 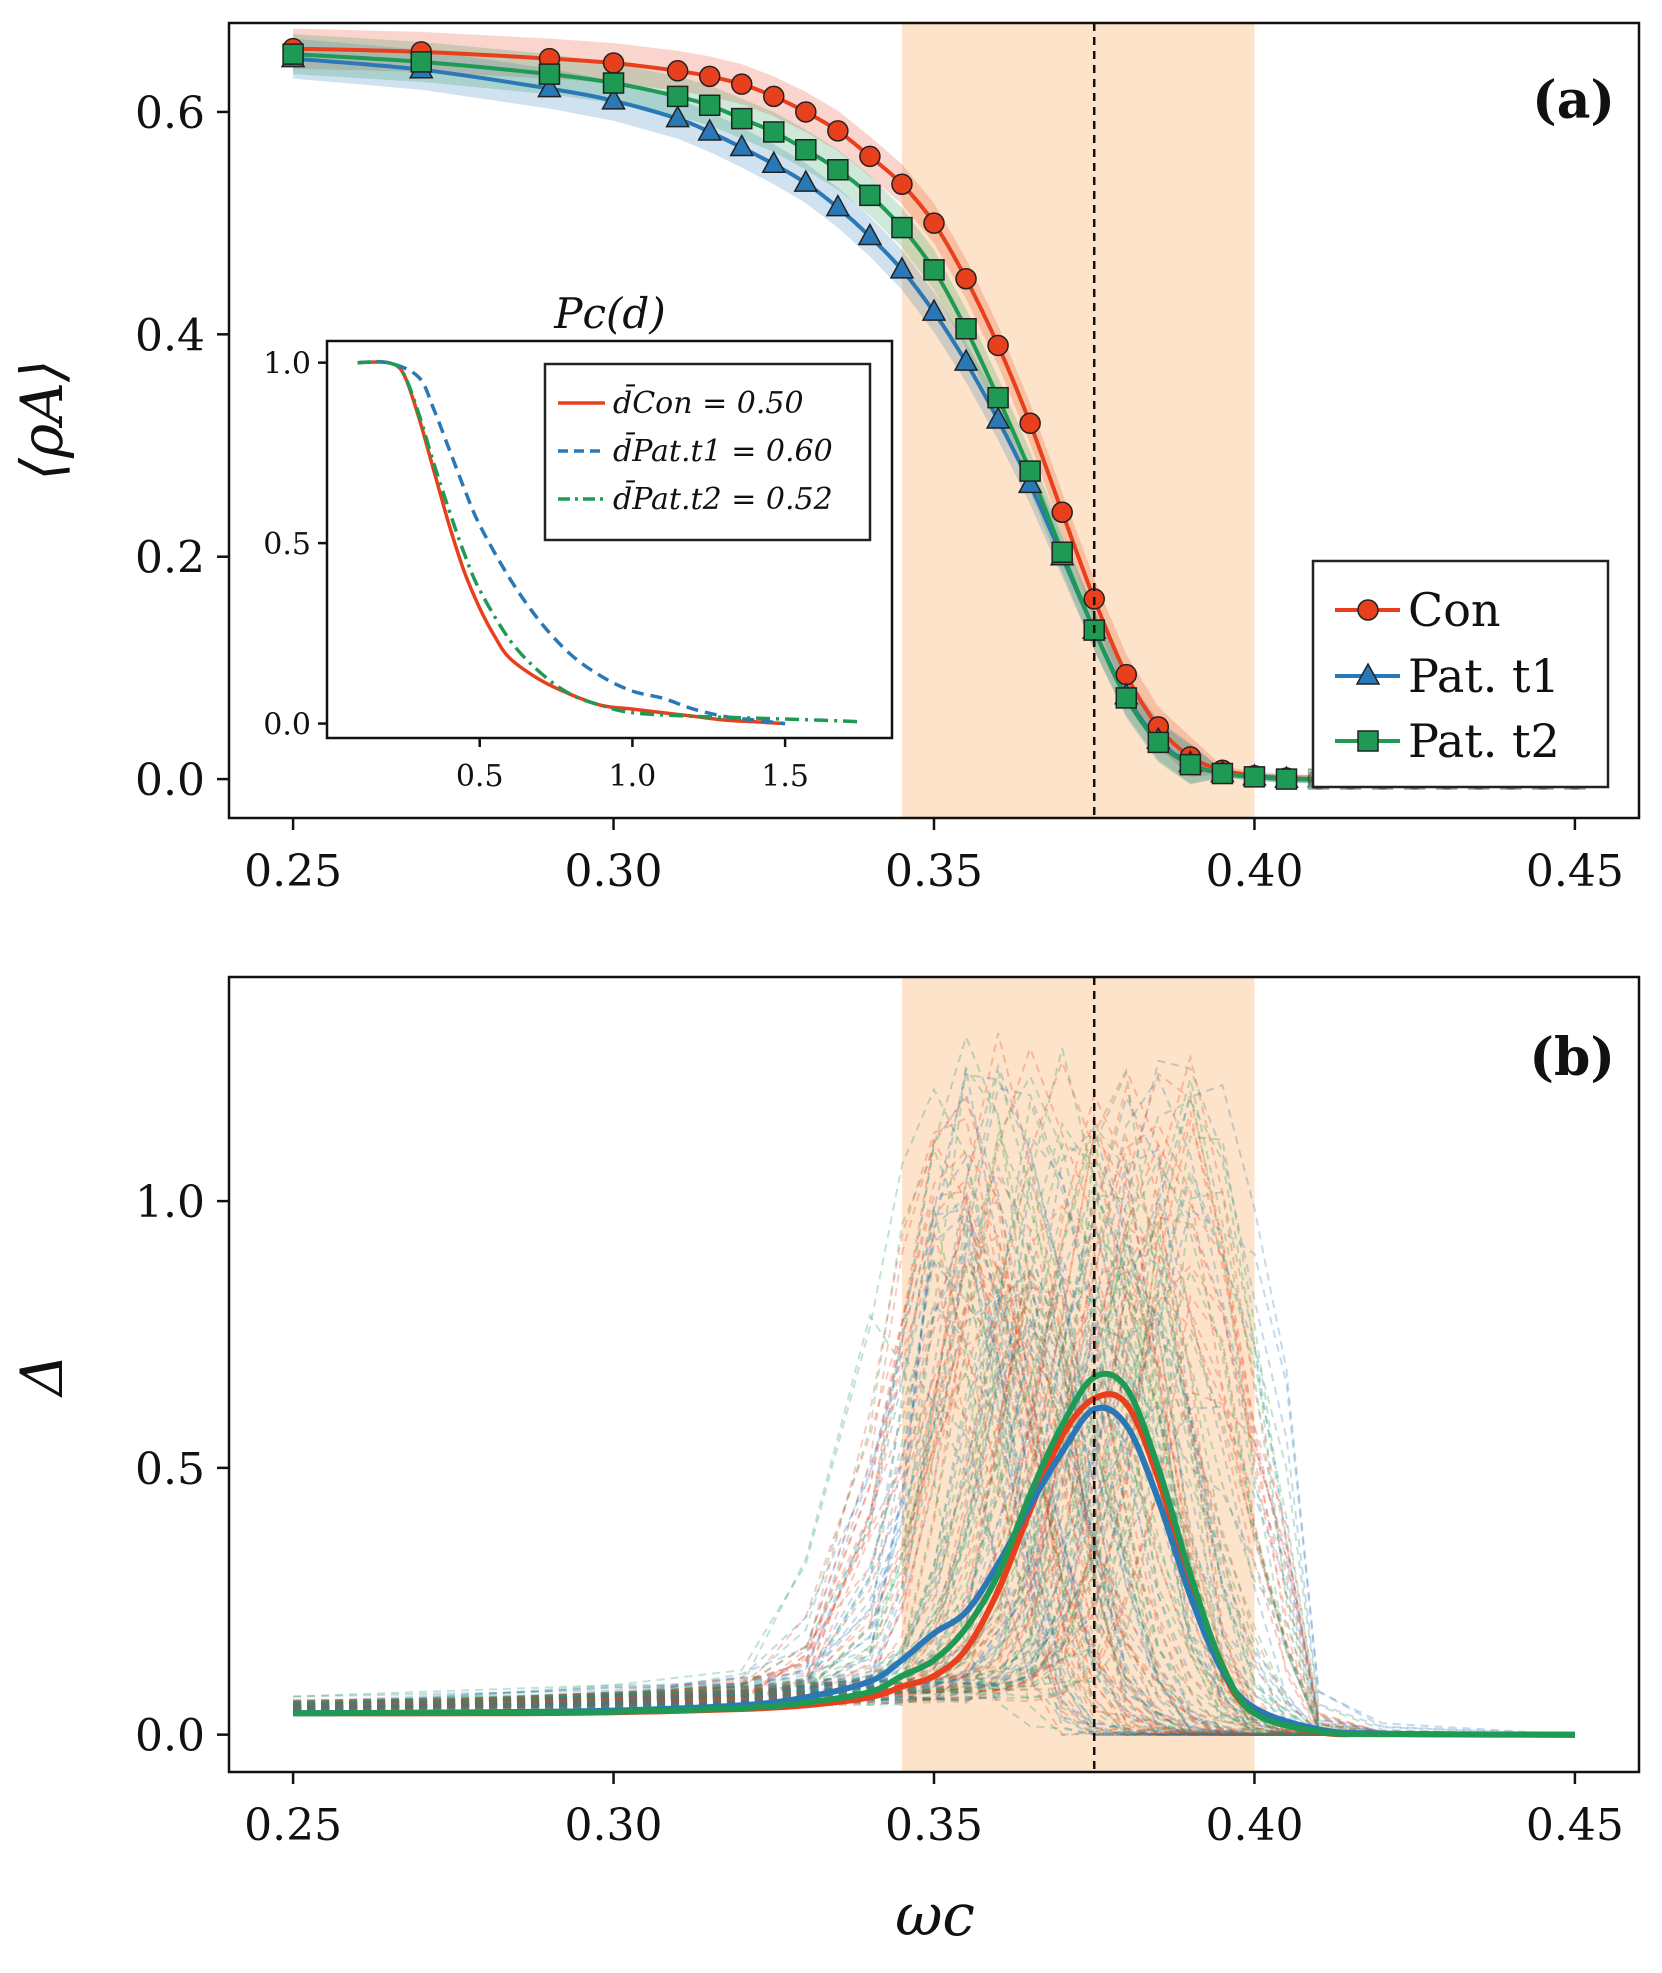 What do you see at coordinates (633, 776) in the screenshot?
I see `inset-xtick-label: 1.0` at bounding box center [633, 776].